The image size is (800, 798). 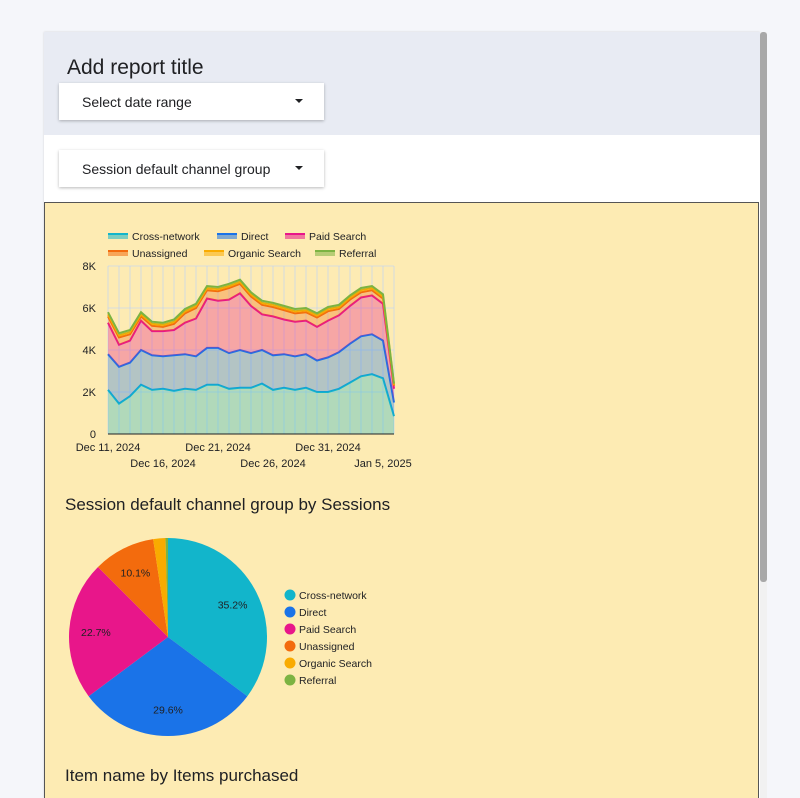 I want to click on channel-group-dropdown: Session default channel group, so click(x=191, y=168).